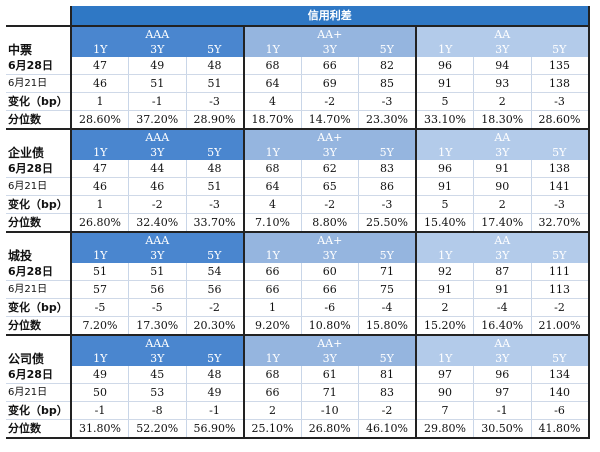 This screenshot has width=600, height=452. What do you see at coordinates (502, 429) in the screenshot?
I see `value-cell: 30.50%` at bounding box center [502, 429].